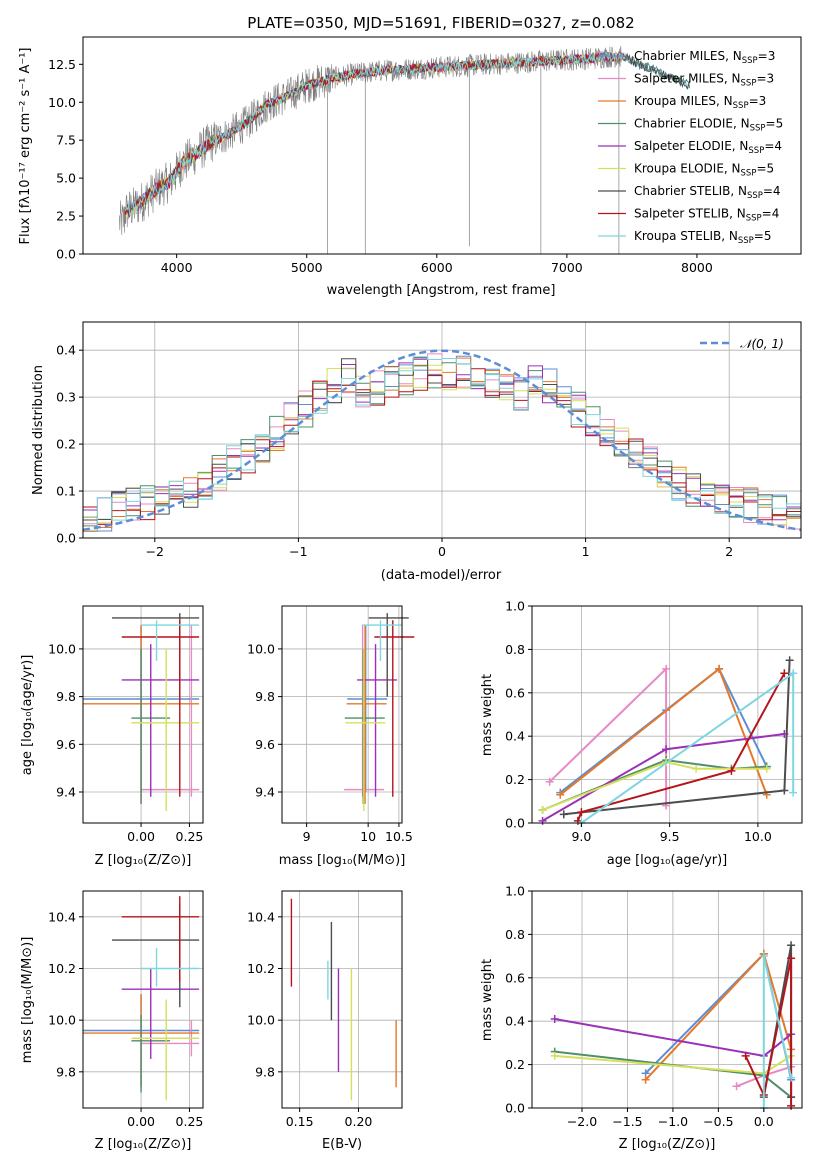 Image resolution: width=819 pixels, height=1170 pixels. I want to click on y-tick-label: 10.4, so click(261, 916).